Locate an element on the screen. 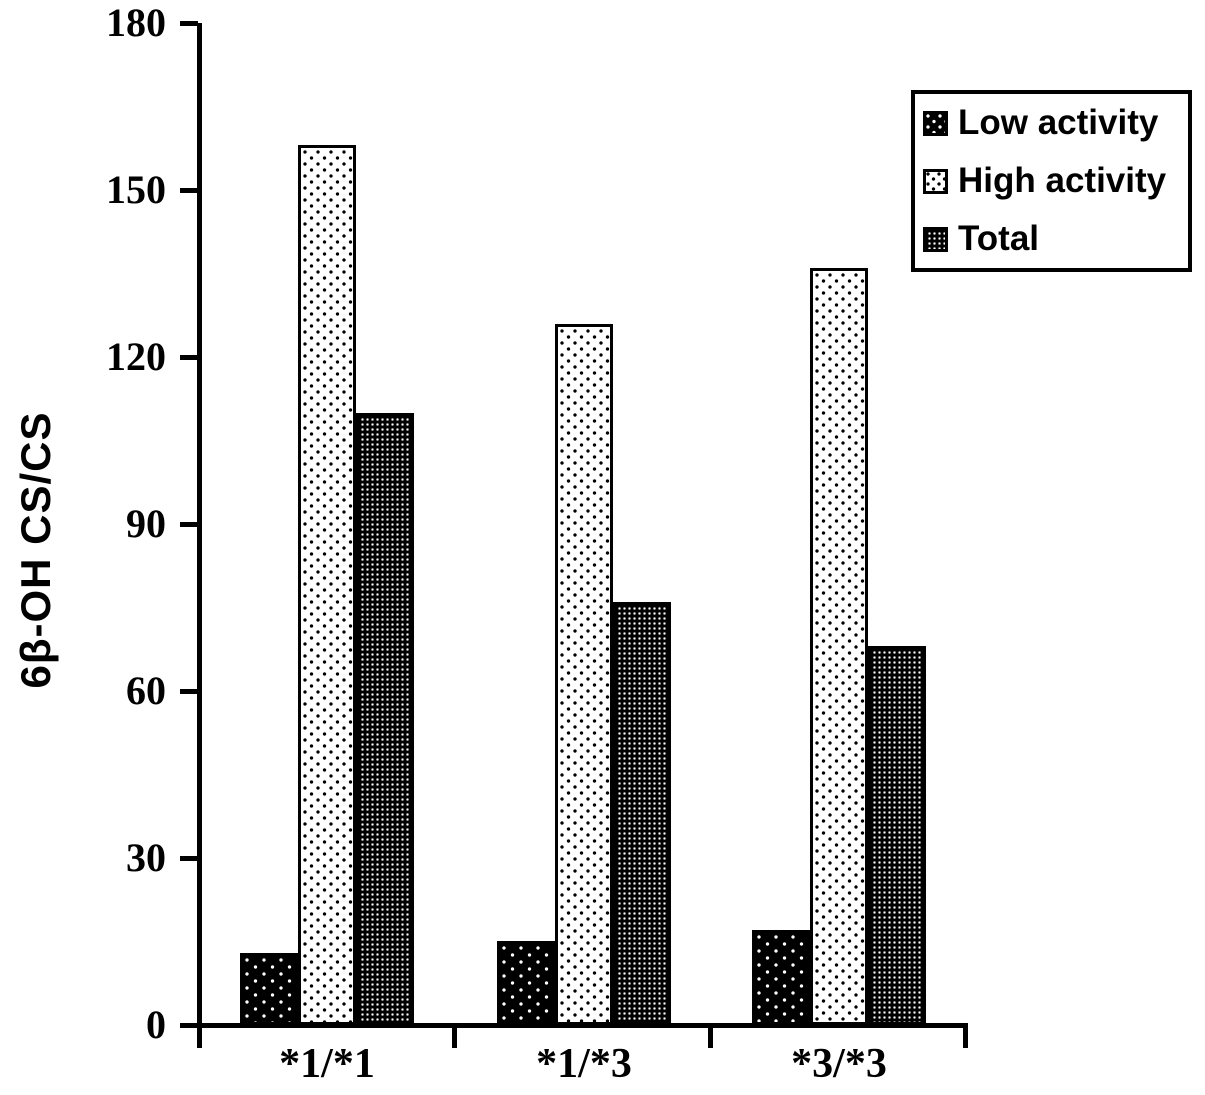  y-axis-tick-label-60: 60 is located at coordinates (146, 690).